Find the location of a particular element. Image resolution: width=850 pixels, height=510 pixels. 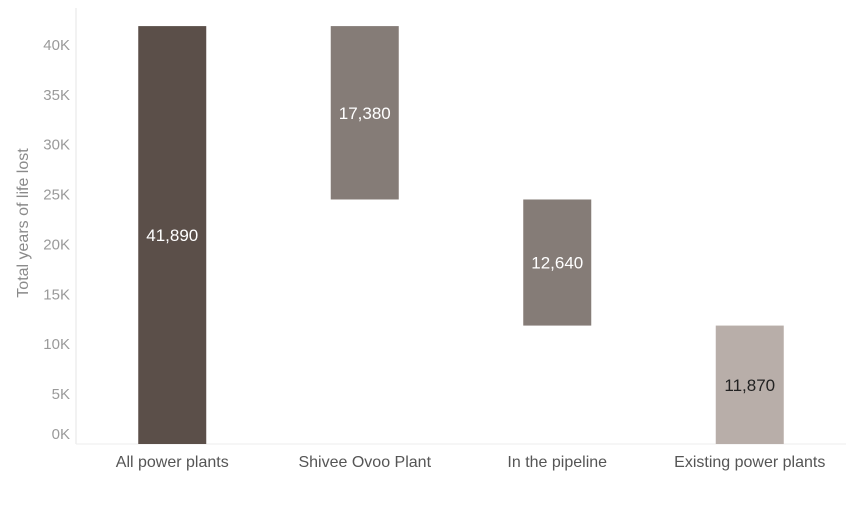

y-tick-label: 40K is located at coordinates (56, 45).